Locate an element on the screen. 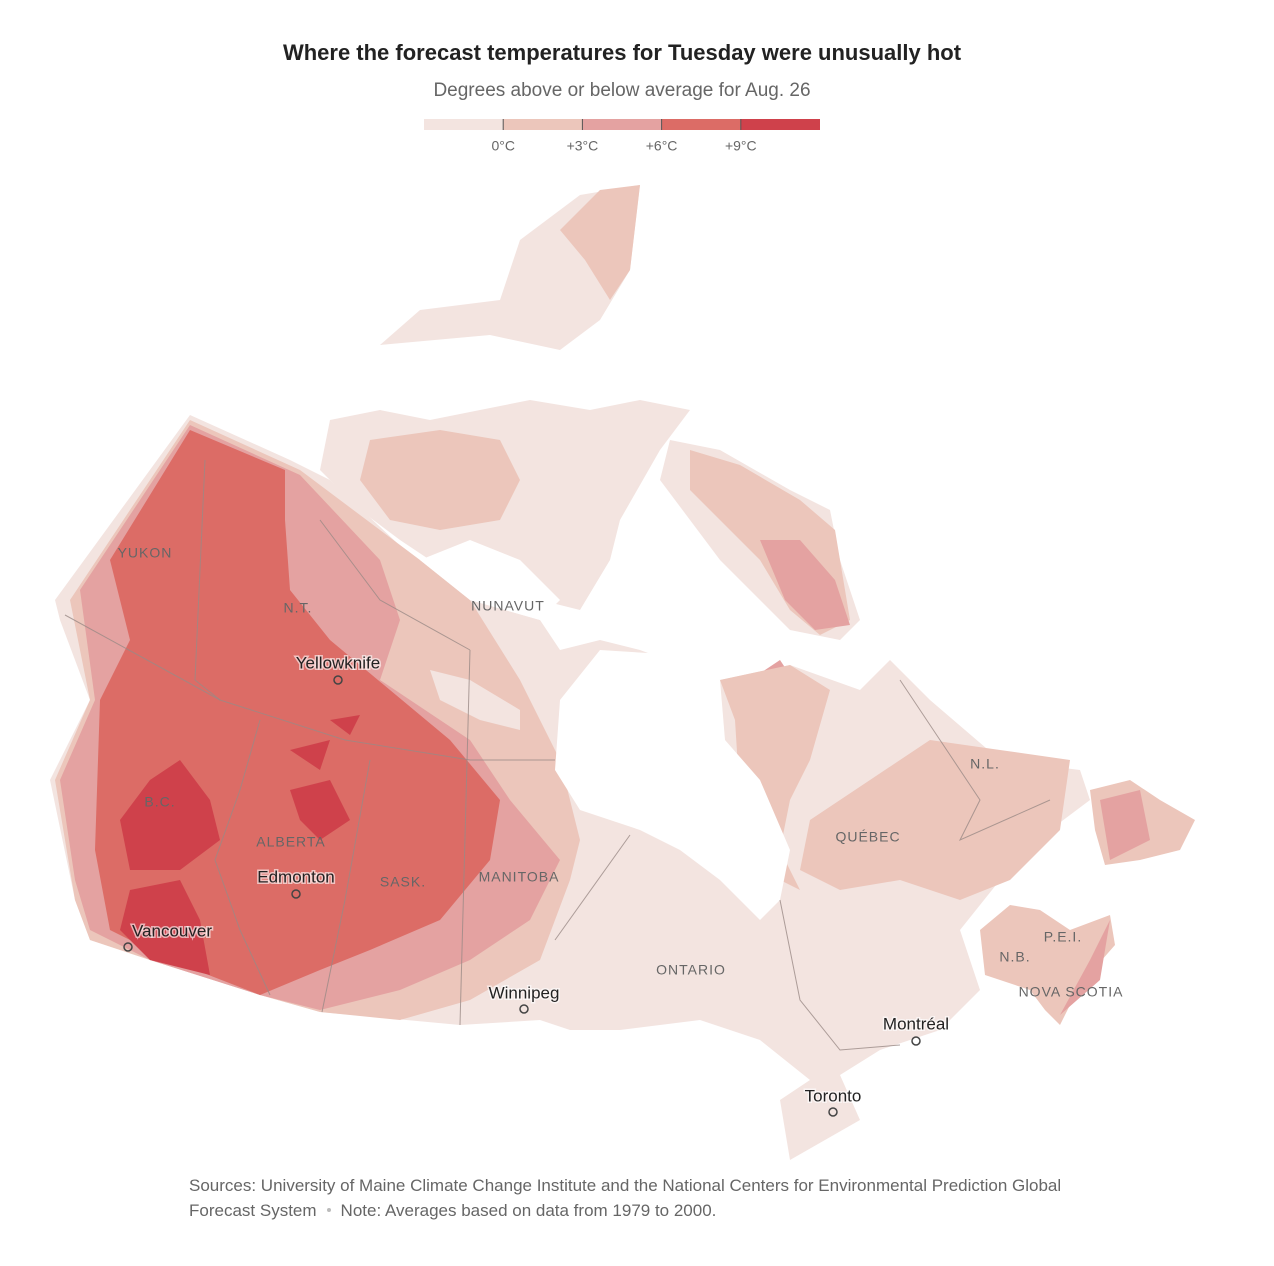 The height and width of the screenshot is (1266, 1274). city-label: Edmonton is located at coordinates (296, 876).